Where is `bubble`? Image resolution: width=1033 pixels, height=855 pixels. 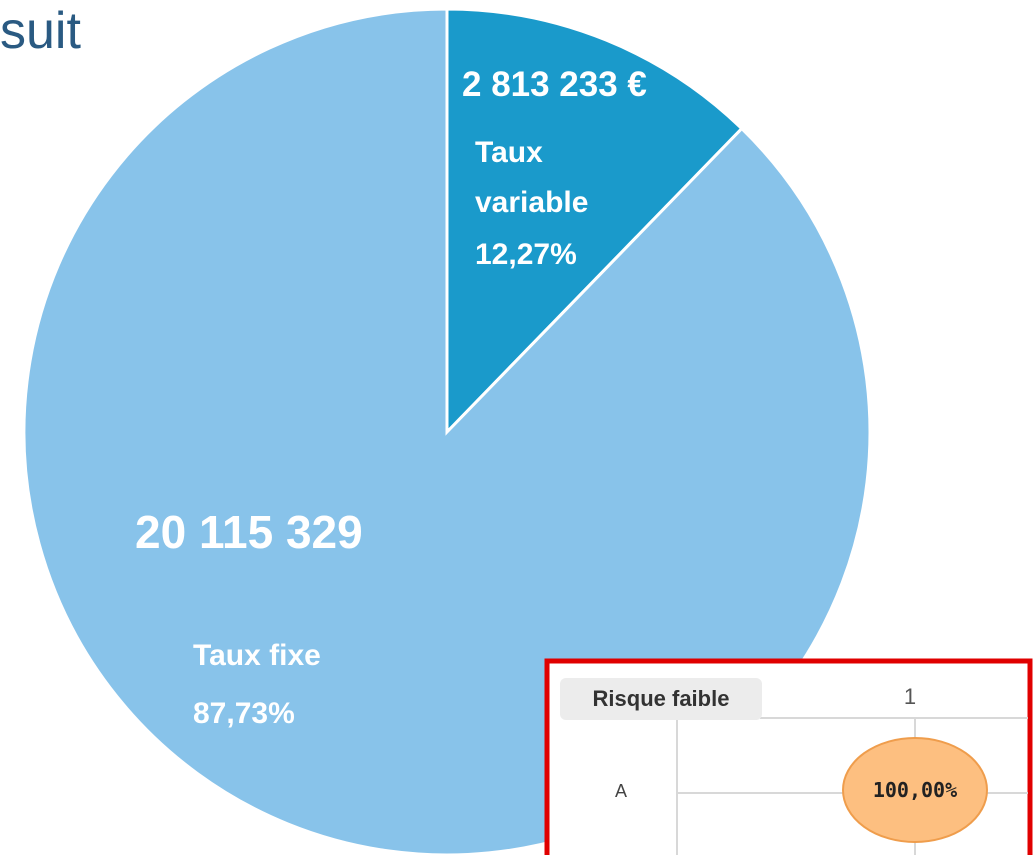 bubble is located at coordinates (915, 790).